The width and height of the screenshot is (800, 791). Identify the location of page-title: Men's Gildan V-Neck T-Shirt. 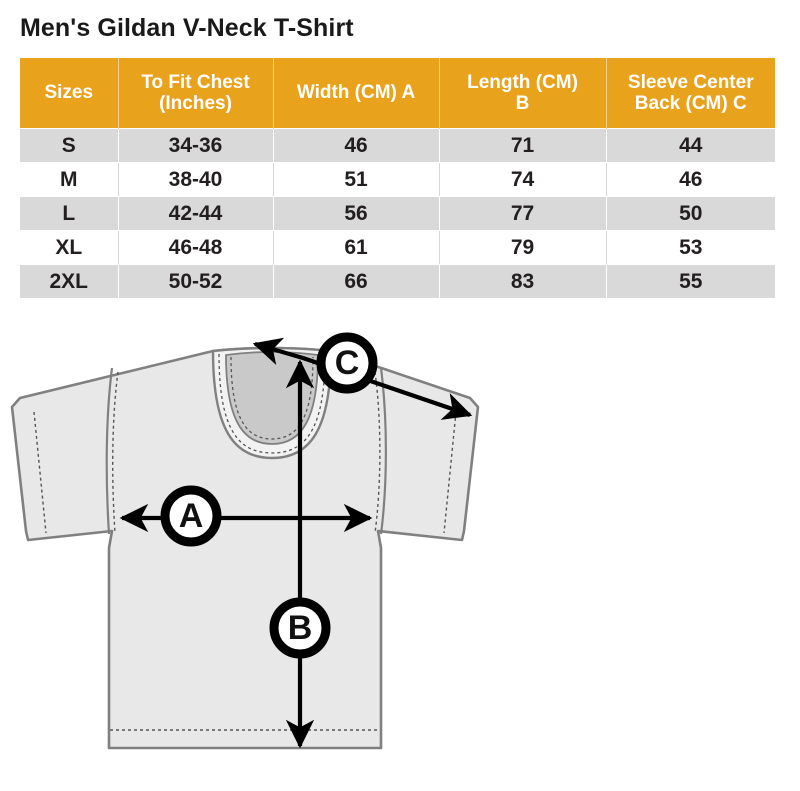
(187, 28).